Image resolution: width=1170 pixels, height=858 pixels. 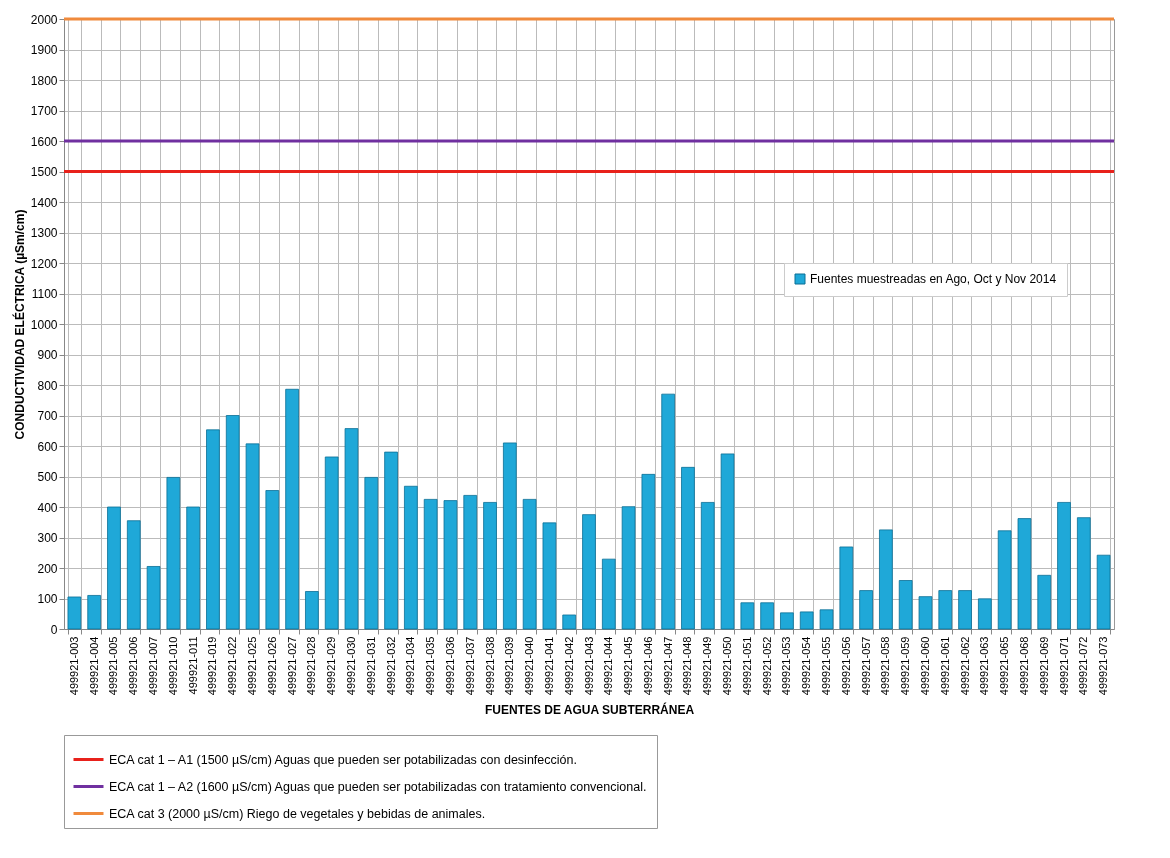 I want to click on x-tick-label: 499921-054, so click(x=806, y=666).